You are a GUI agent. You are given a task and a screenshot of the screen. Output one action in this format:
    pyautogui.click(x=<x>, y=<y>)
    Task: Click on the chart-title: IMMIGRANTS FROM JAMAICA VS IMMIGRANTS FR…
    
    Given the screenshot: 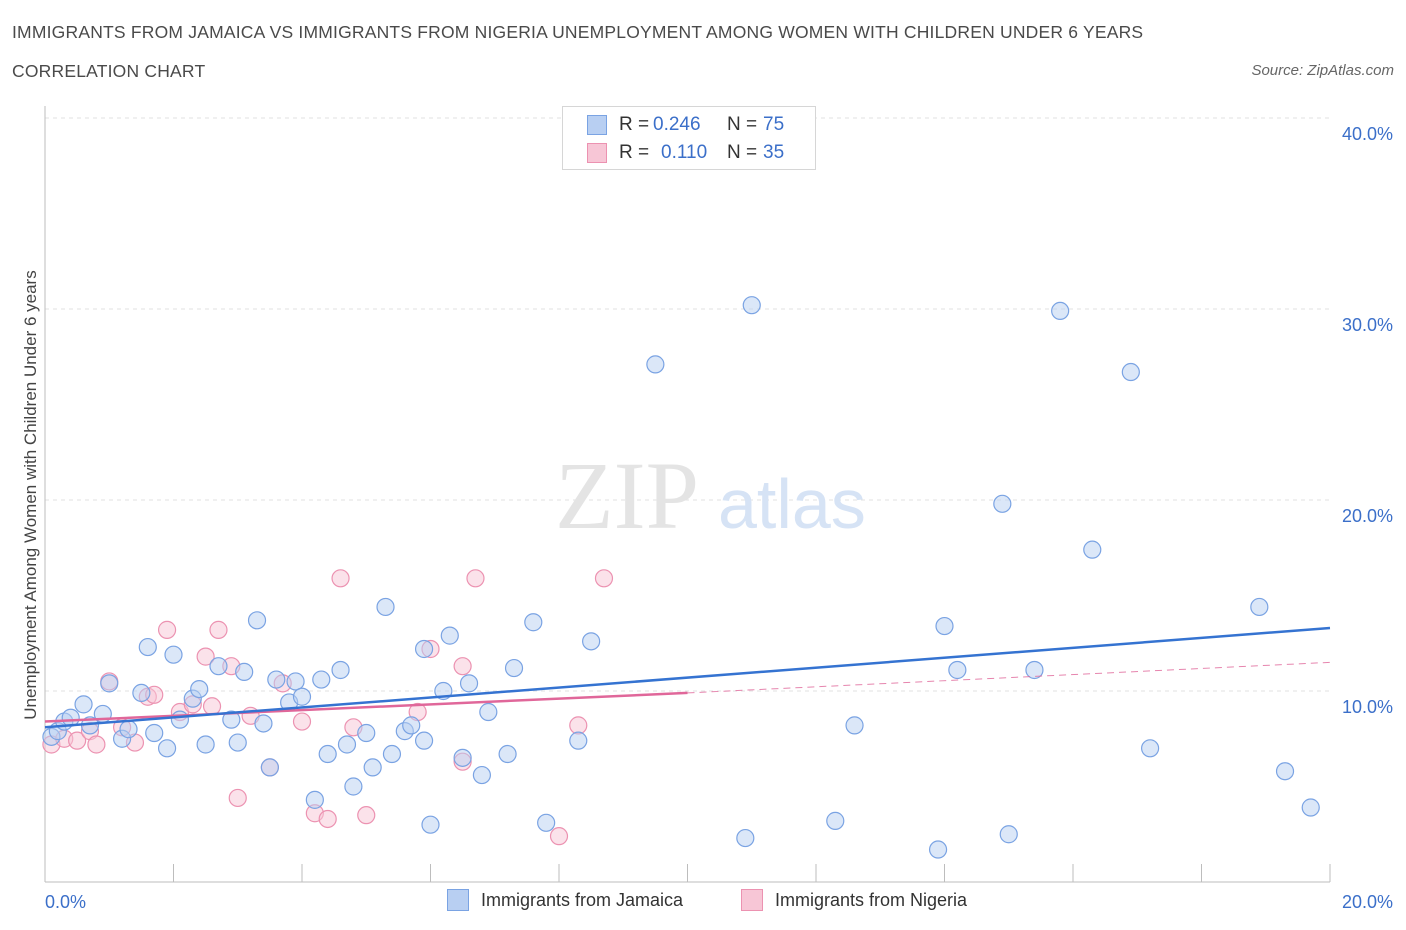 What is the action you would take?
    pyautogui.click(x=578, y=32)
    